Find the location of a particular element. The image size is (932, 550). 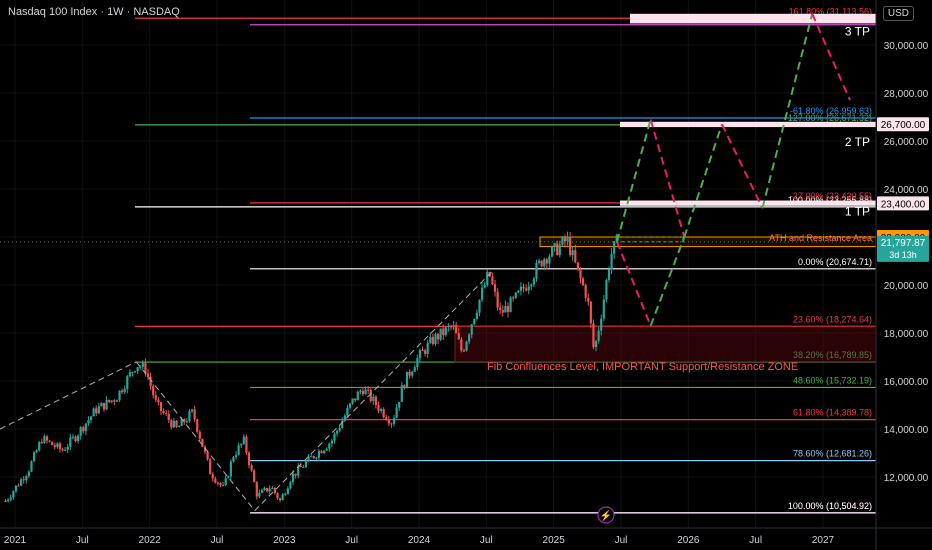

tp1-band is located at coordinates (748, 203).